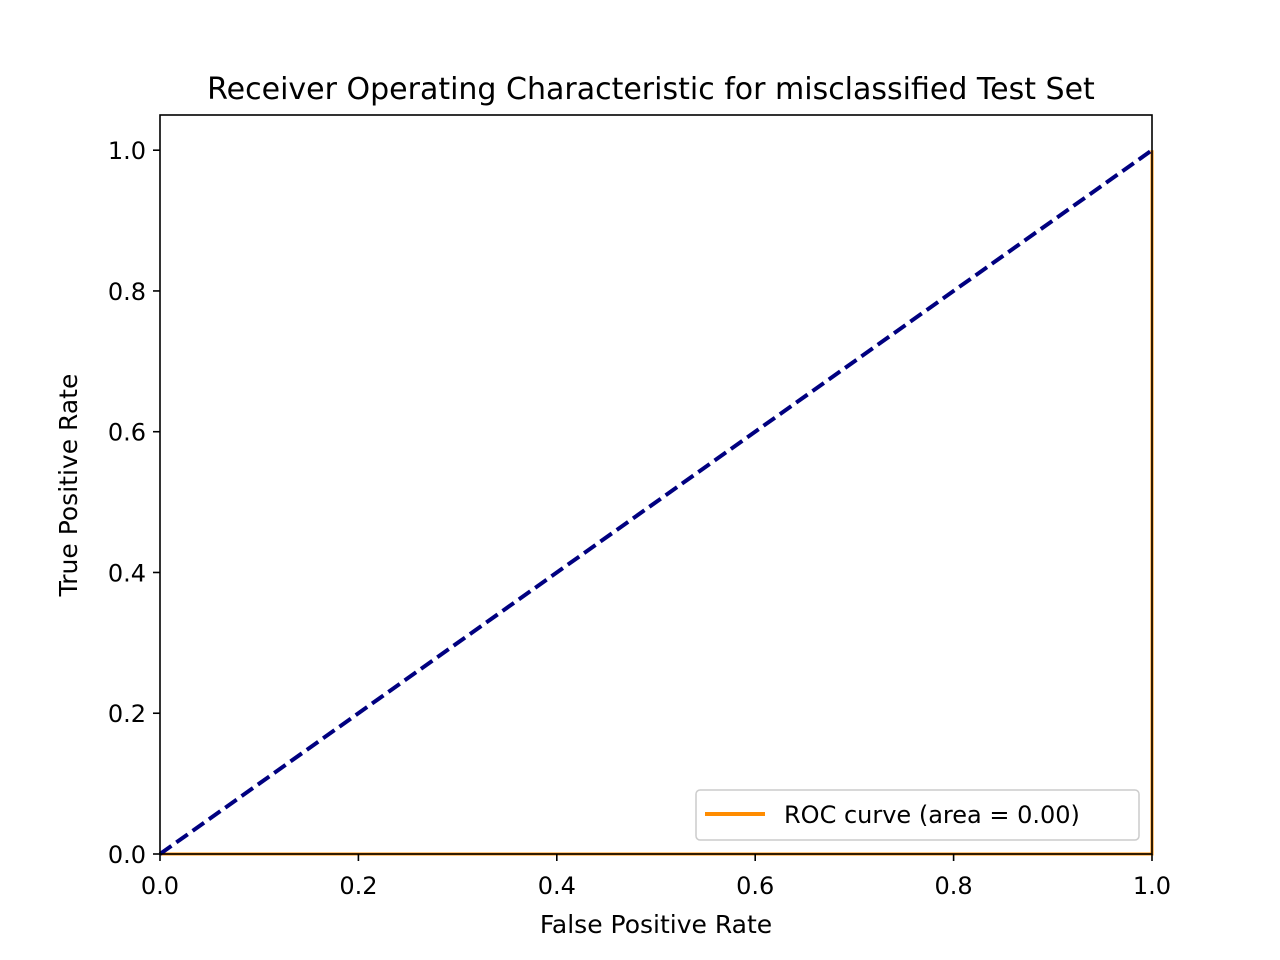  What do you see at coordinates (127, 855) in the screenshot?
I see `y-tick-label: 0.0` at bounding box center [127, 855].